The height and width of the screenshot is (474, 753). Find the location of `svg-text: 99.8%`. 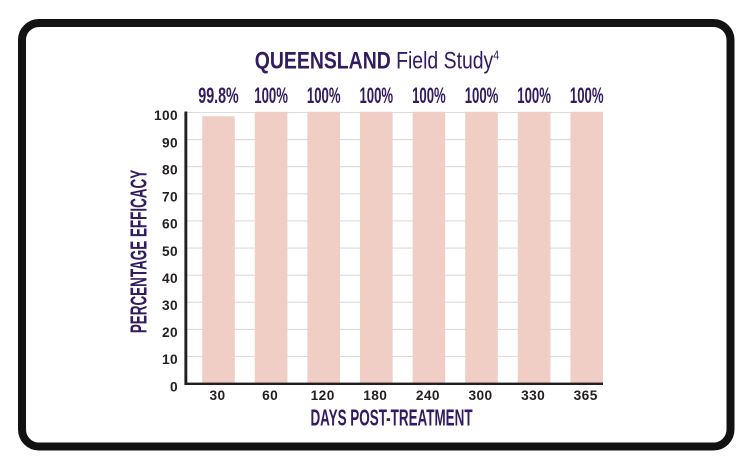

svg-text: 99.8% is located at coordinates (218, 95).